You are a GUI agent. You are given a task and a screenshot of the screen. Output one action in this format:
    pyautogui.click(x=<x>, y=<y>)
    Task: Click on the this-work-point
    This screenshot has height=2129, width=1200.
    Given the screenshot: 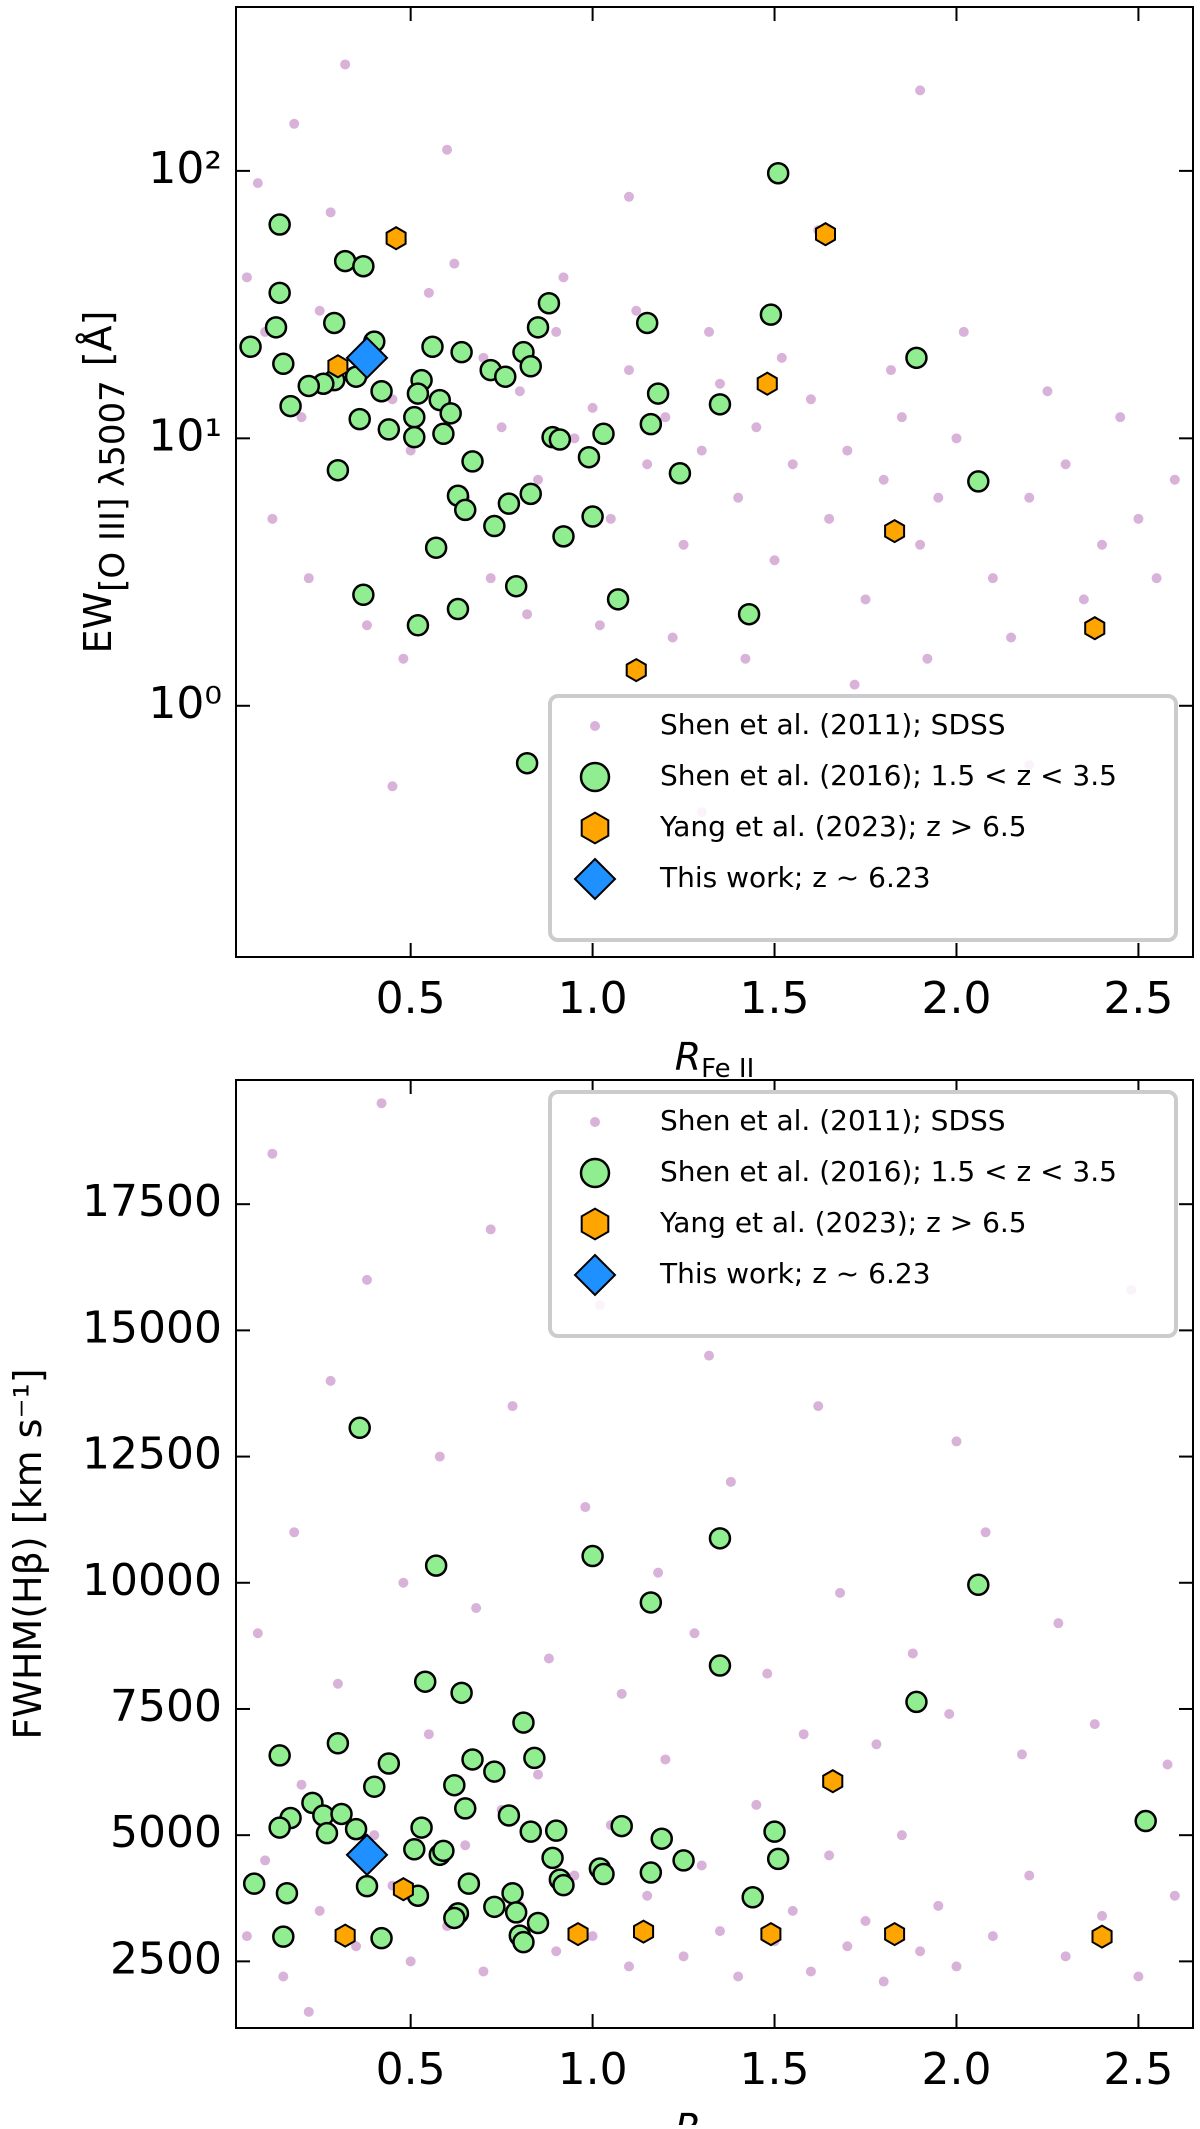 What is the action you would take?
    pyautogui.click(x=367, y=358)
    